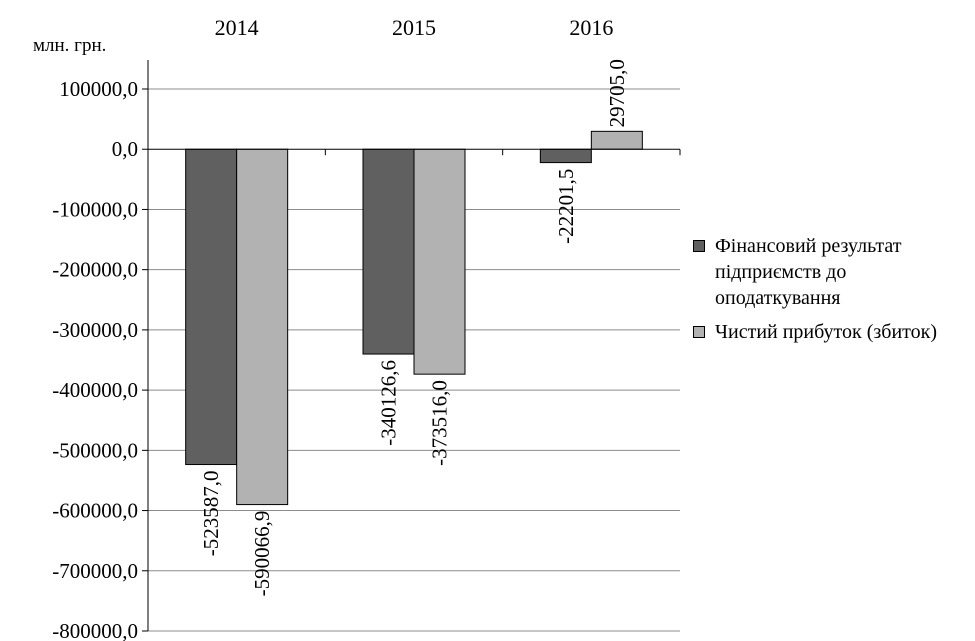  I want to click on legend-label: Чистий прибуток (збиток), so click(826, 332).